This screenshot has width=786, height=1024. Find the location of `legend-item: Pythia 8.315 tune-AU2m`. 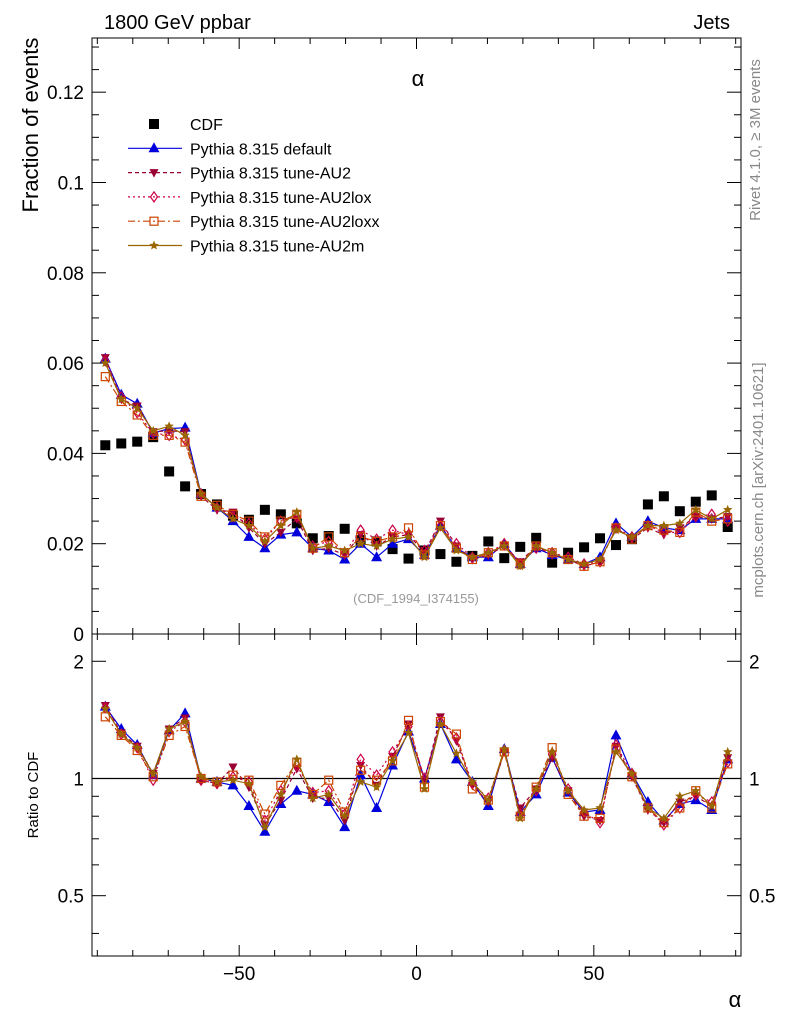

legend-item: Pythia 8.315 tune-AU2m is located at coordinates (246, 247).